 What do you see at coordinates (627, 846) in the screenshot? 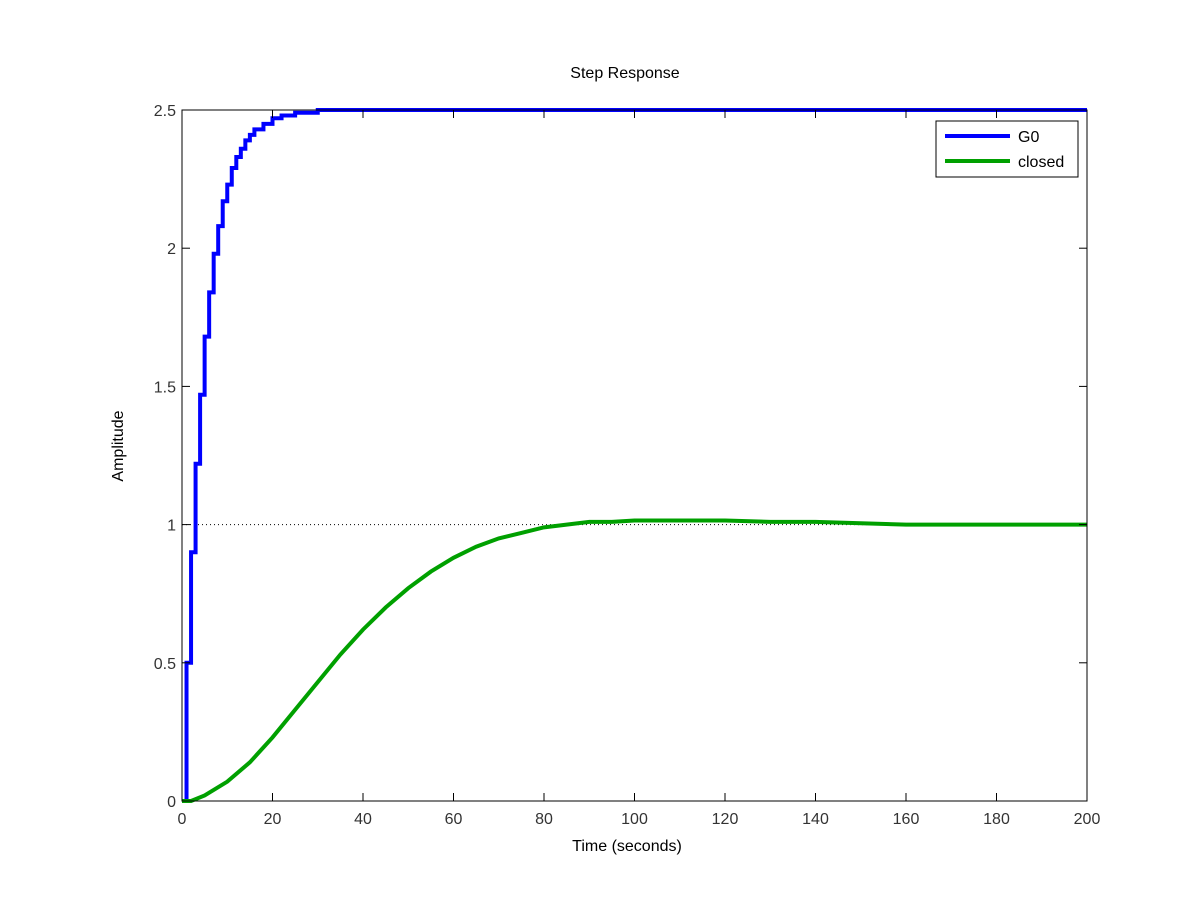
I see `x-axis-label: Time (seconds)` at bounding box center [627, 846].